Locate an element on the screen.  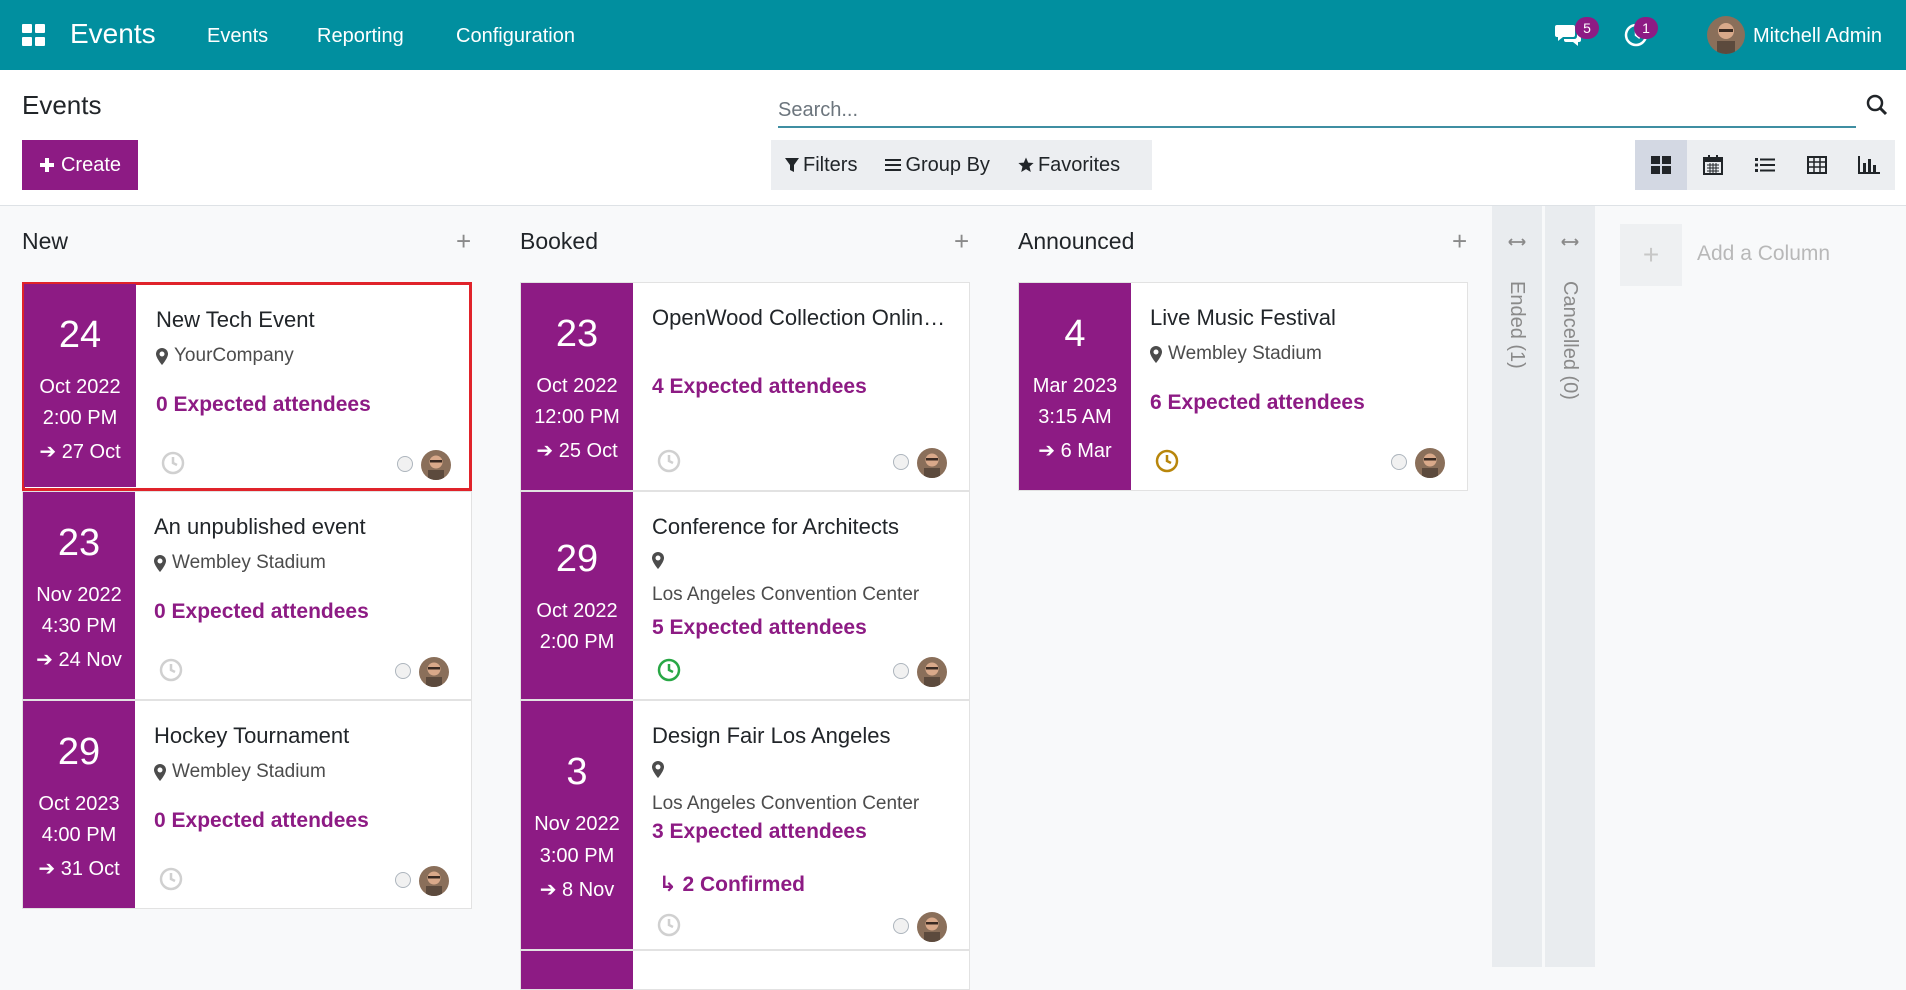
expected-attendees: 6 Expected attendees is located at coordinates (1257, 402).